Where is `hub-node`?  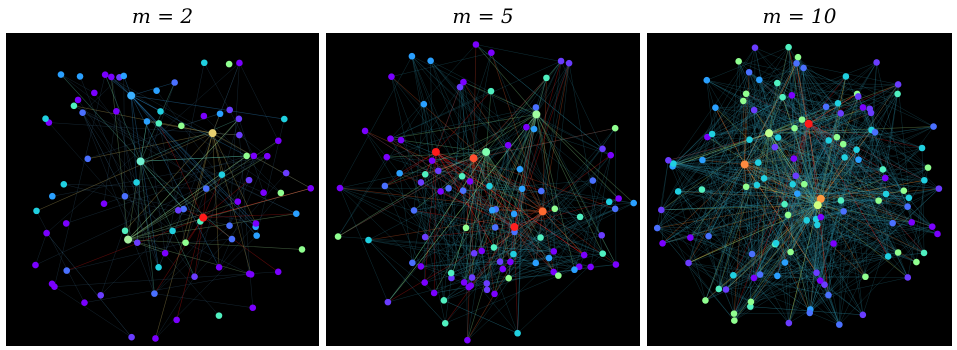
hub-node is located at coordinates (744, 164).